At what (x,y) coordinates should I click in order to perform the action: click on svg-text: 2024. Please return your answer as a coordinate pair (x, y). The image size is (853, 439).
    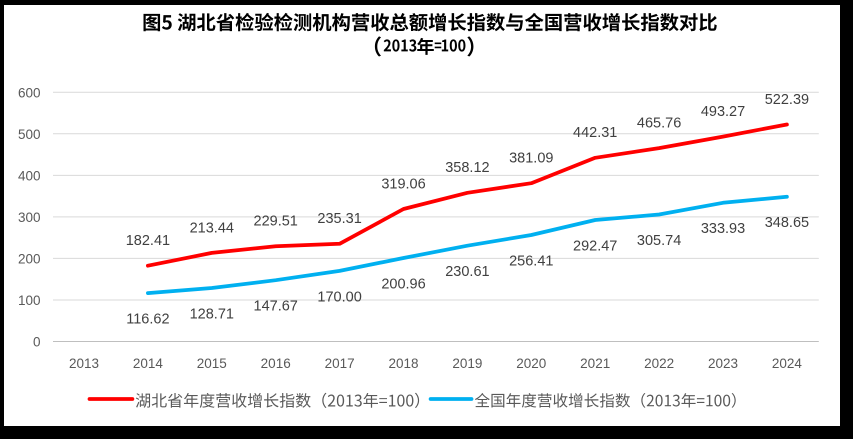
    Looking at the image, I should click on (787, 363).